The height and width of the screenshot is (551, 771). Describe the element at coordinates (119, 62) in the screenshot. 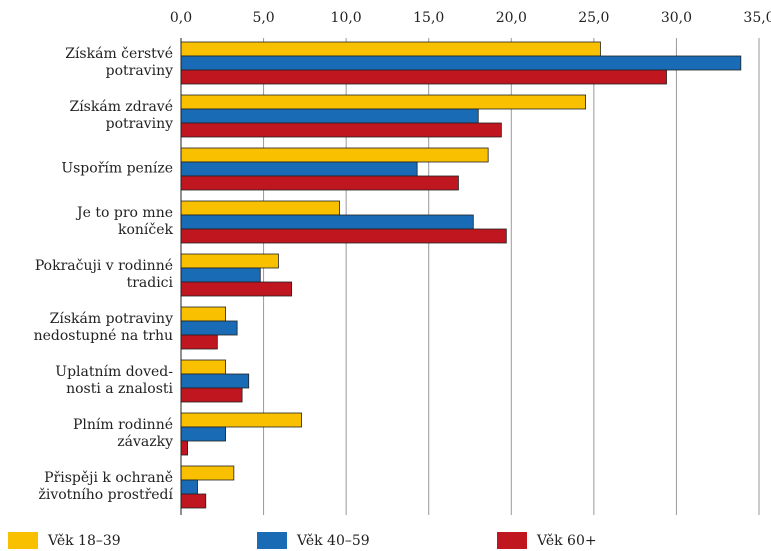

I see `category-label: Získám čerstvé potraviny` at that location.